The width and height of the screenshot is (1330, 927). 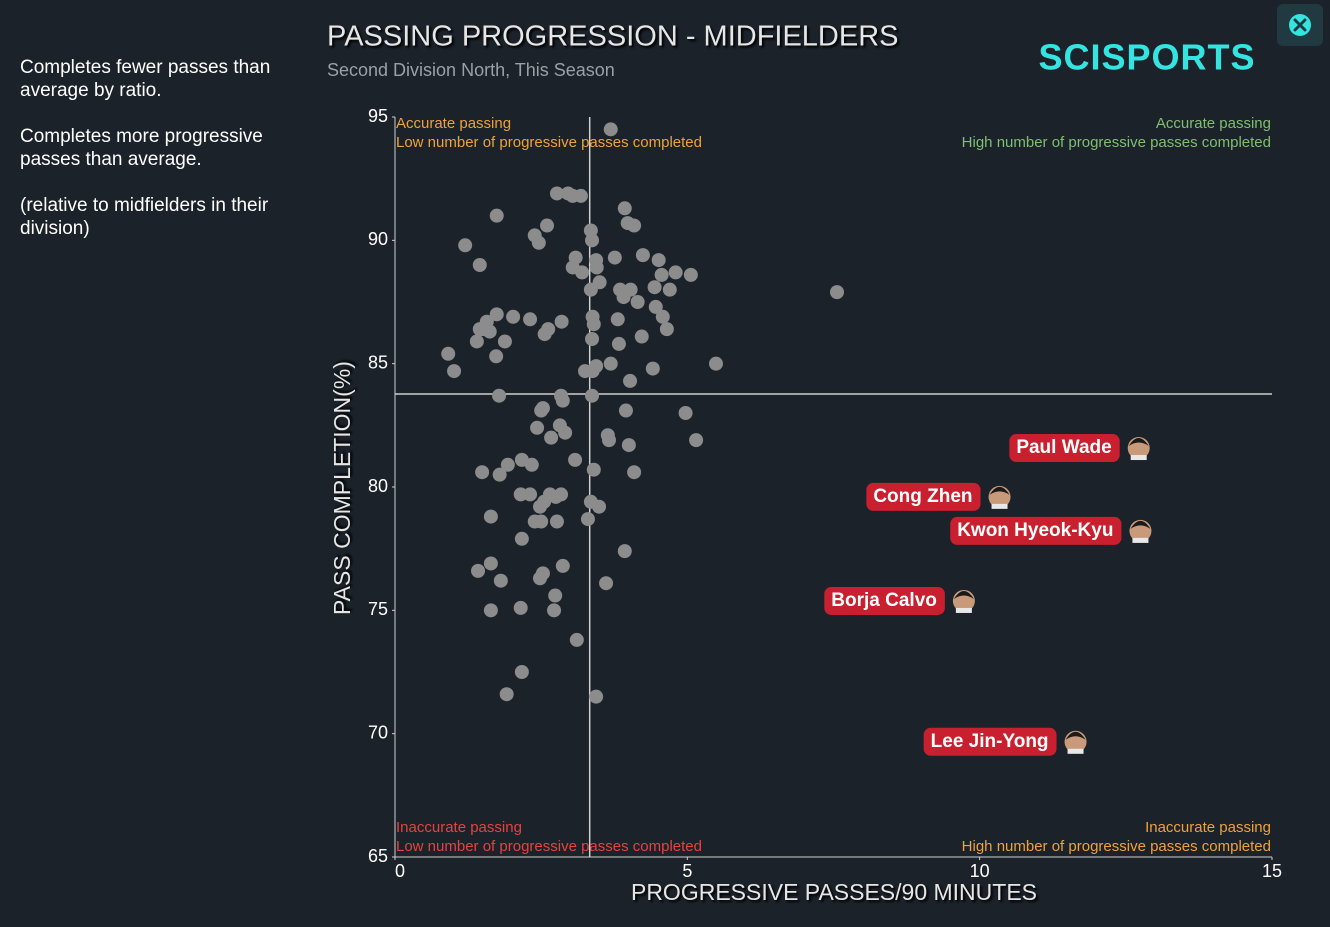 I want to click on close-button, so click(x=1300, y=25).